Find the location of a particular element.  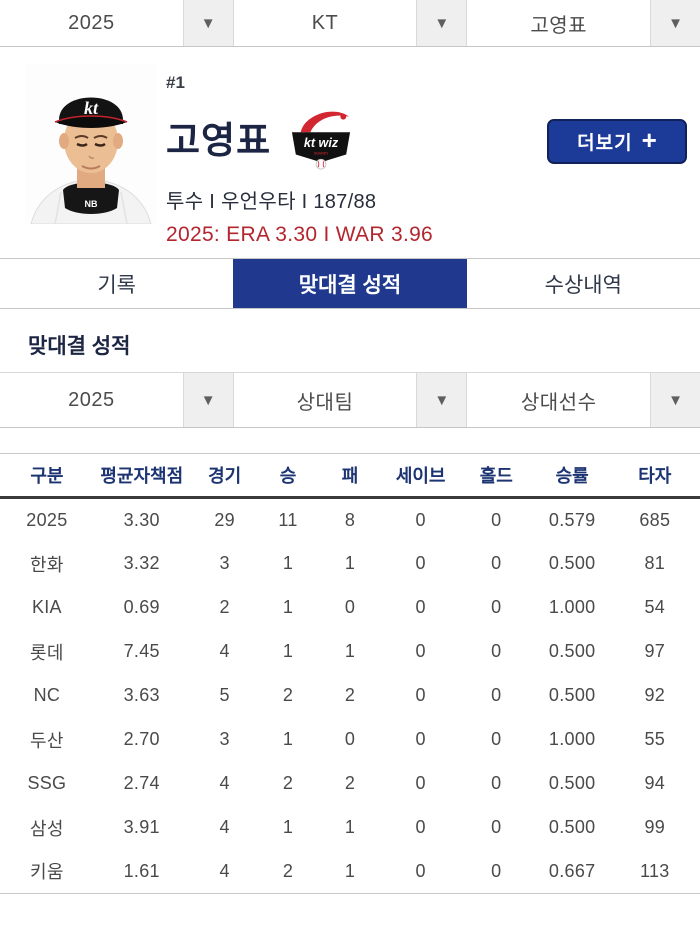

table-cell: 94 is located at coordinates (655, 783).